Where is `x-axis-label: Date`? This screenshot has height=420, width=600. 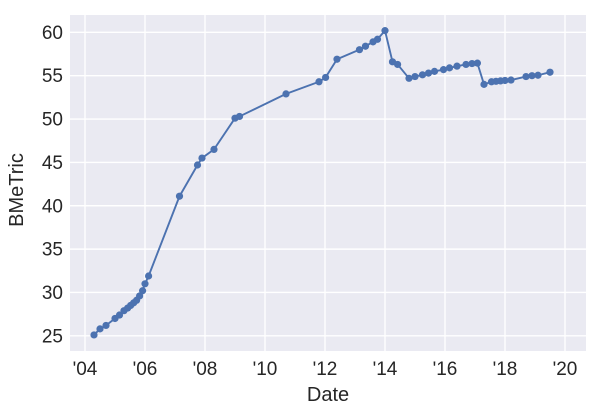 x-axis-label: Date is located at coordinates (328, 395).